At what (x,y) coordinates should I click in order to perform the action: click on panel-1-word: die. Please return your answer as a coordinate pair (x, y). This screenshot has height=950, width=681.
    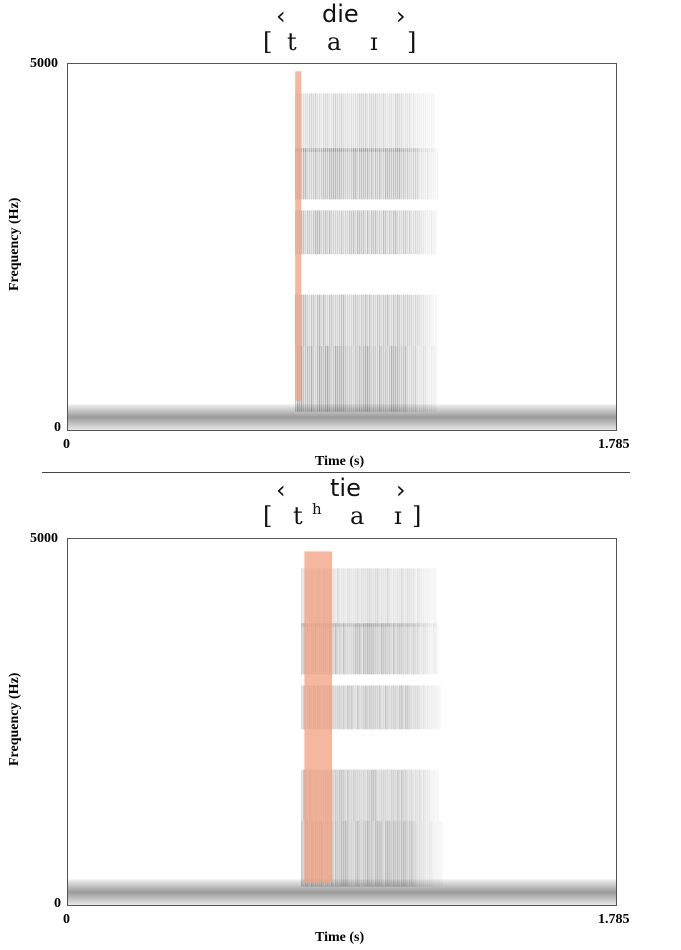
    Looking at the image, I should click on (340, 14).